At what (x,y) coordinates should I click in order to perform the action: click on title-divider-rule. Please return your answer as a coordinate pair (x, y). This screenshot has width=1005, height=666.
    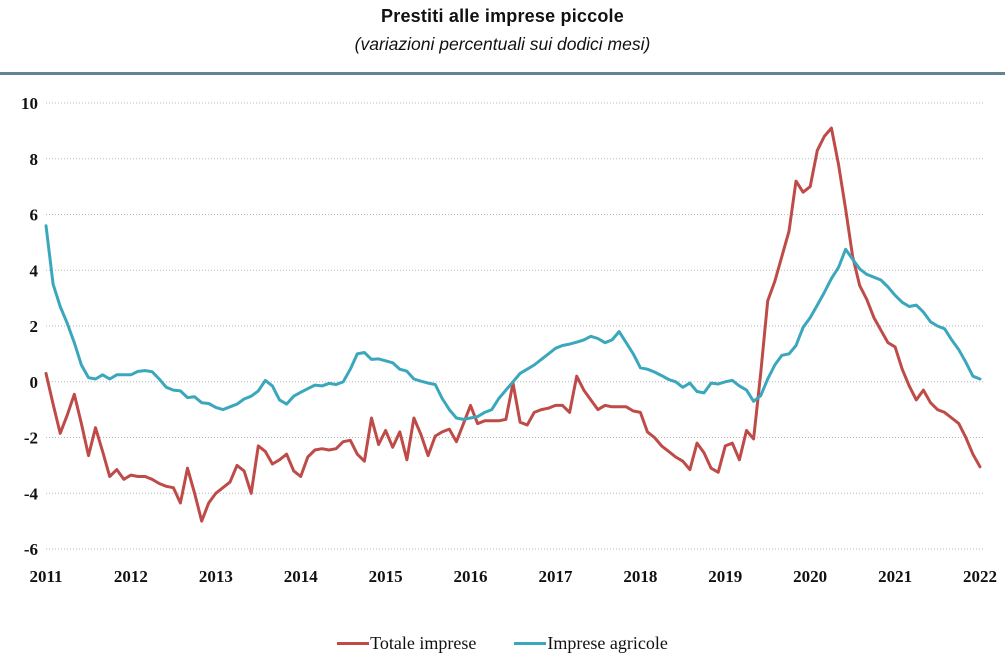
    Looking at the image, I should click on (502, 73).